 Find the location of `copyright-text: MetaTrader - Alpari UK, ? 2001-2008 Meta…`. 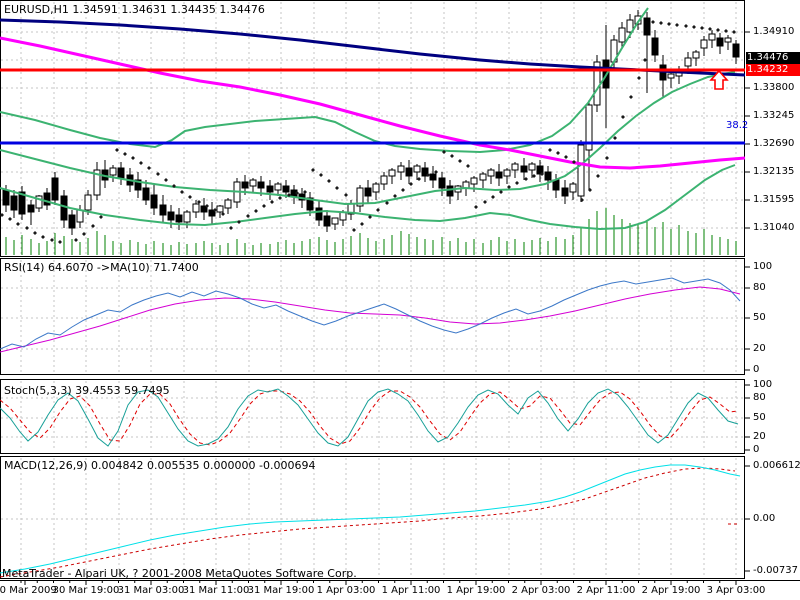

copyright-text: MetaTrader - Alpari UK, ? 2001-2008 Meta… is located at coordinates (179, 573).